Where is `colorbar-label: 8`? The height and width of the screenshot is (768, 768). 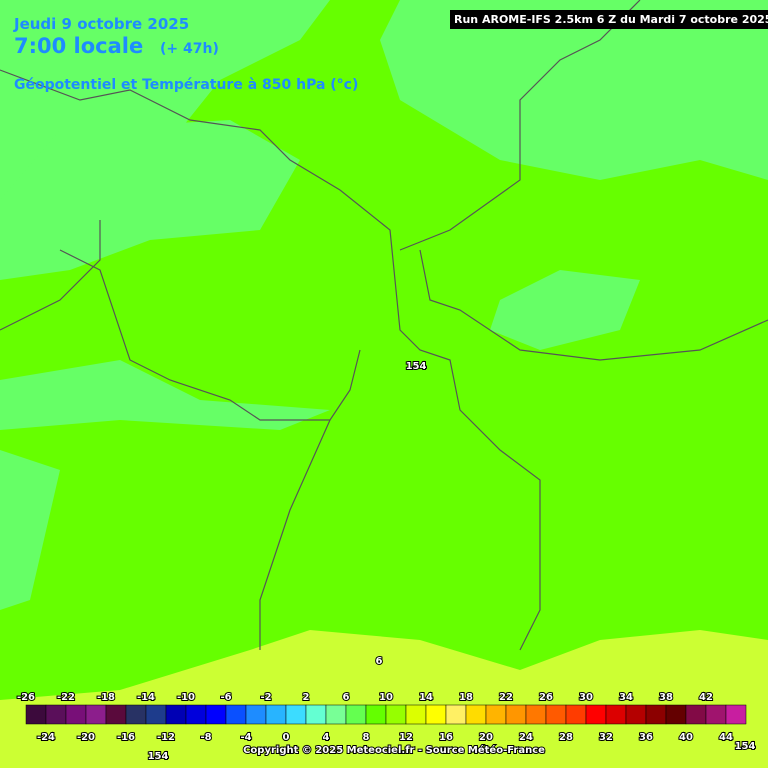 colorbar-label: 8 is located at coordinates (366, 737).